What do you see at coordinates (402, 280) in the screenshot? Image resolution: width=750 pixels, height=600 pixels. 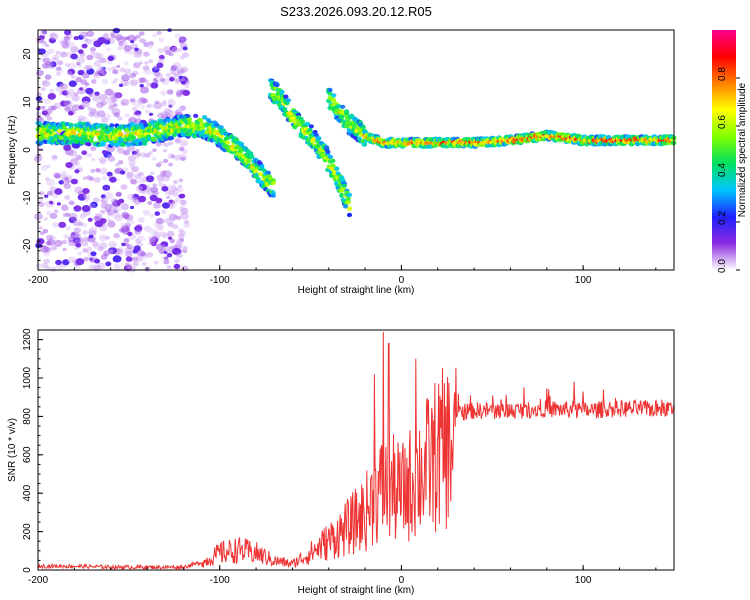 I see `x-tick-label: 0` at bounding box center [402, 280].